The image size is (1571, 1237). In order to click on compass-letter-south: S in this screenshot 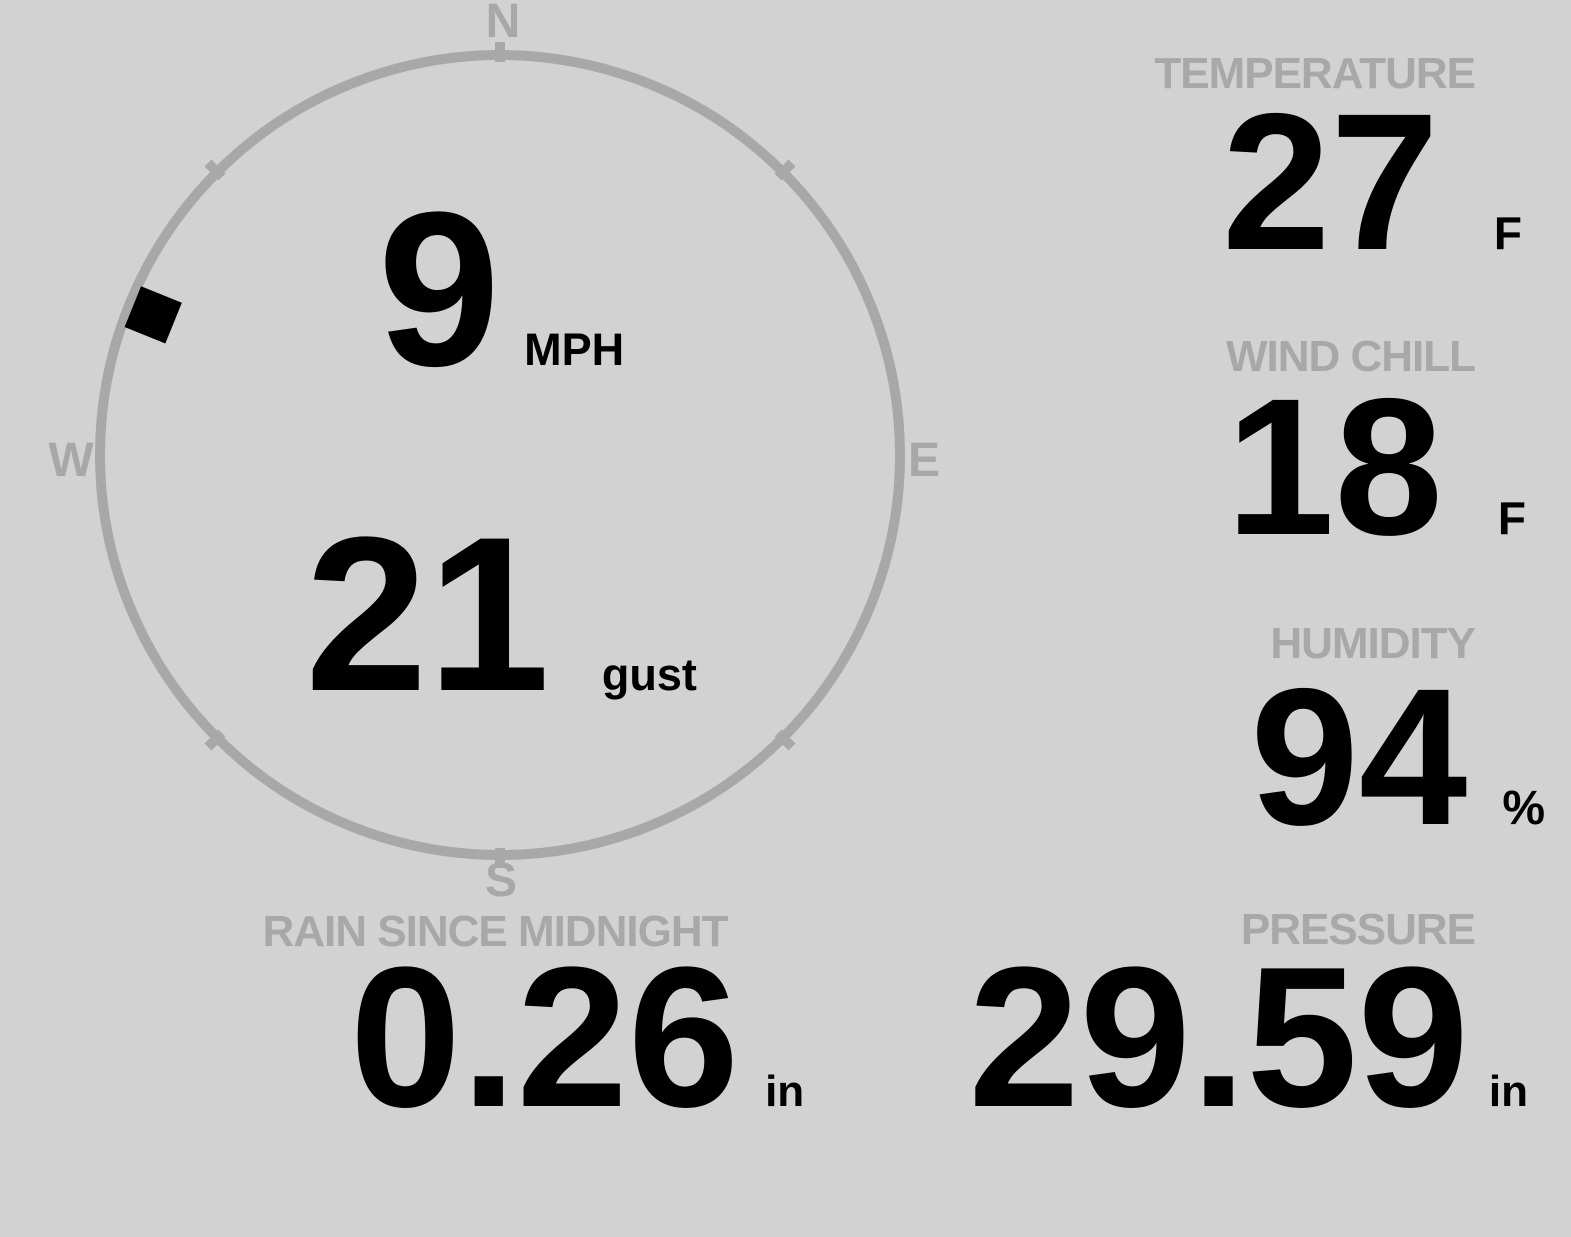, I will do `click(501, 880)`.